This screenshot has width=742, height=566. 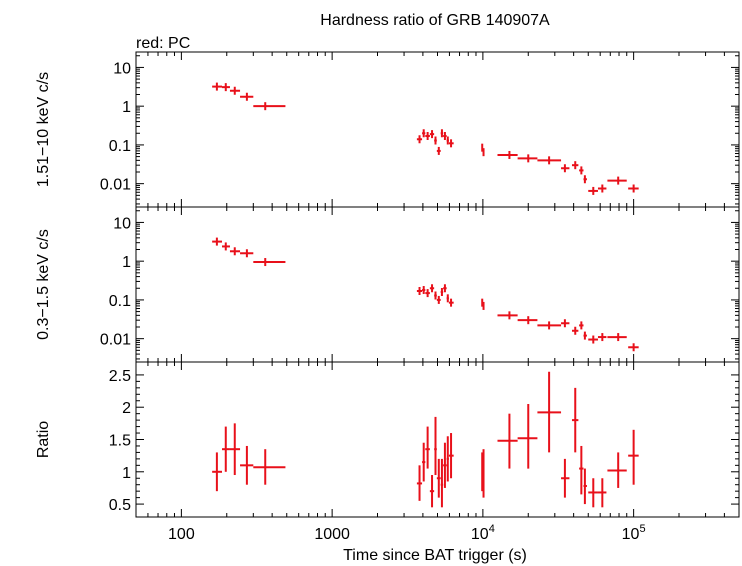 I want to click on y-axis-label: Ratio, so click(x=43, y=439).